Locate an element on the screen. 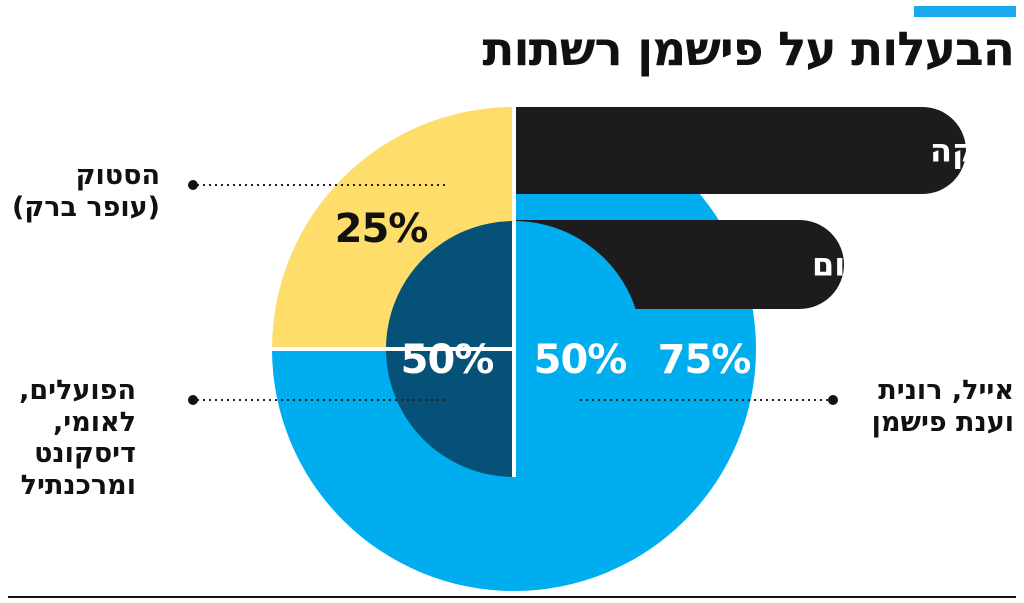 This screenshot has height=603, width=1024. value-label-inner-banks: 50% is located at coordinates (447, 360).